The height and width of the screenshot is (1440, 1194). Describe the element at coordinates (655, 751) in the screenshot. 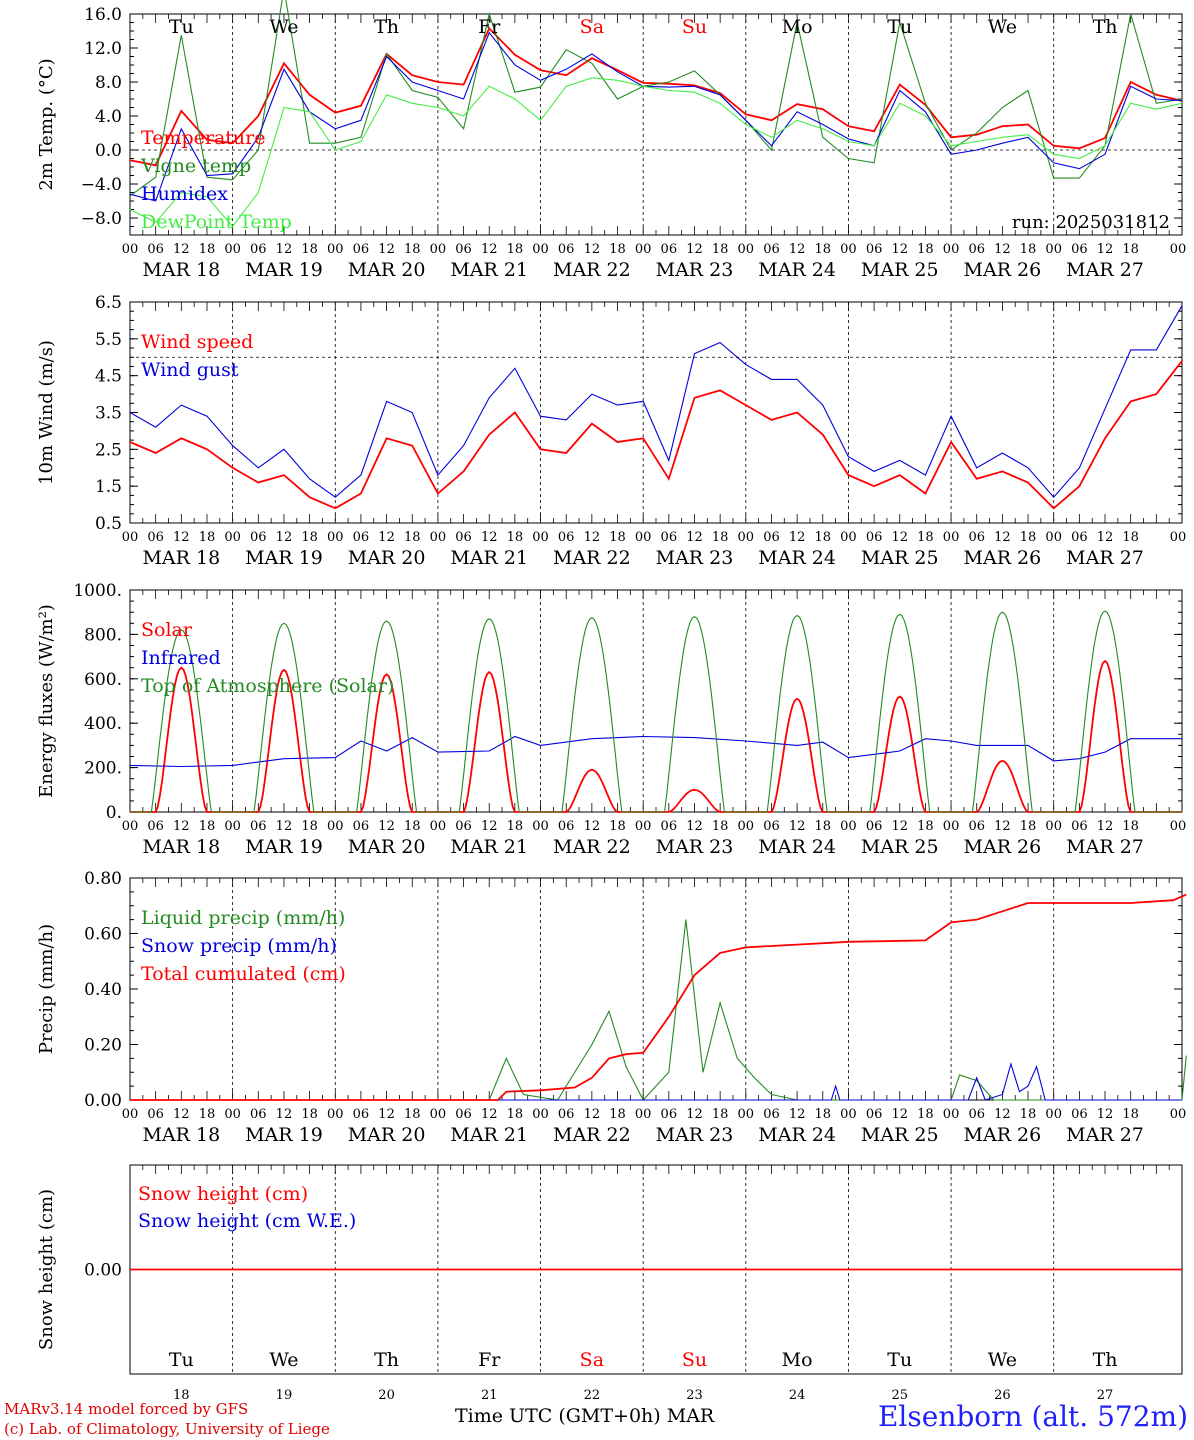

I see `series-line-infrared` at that location.